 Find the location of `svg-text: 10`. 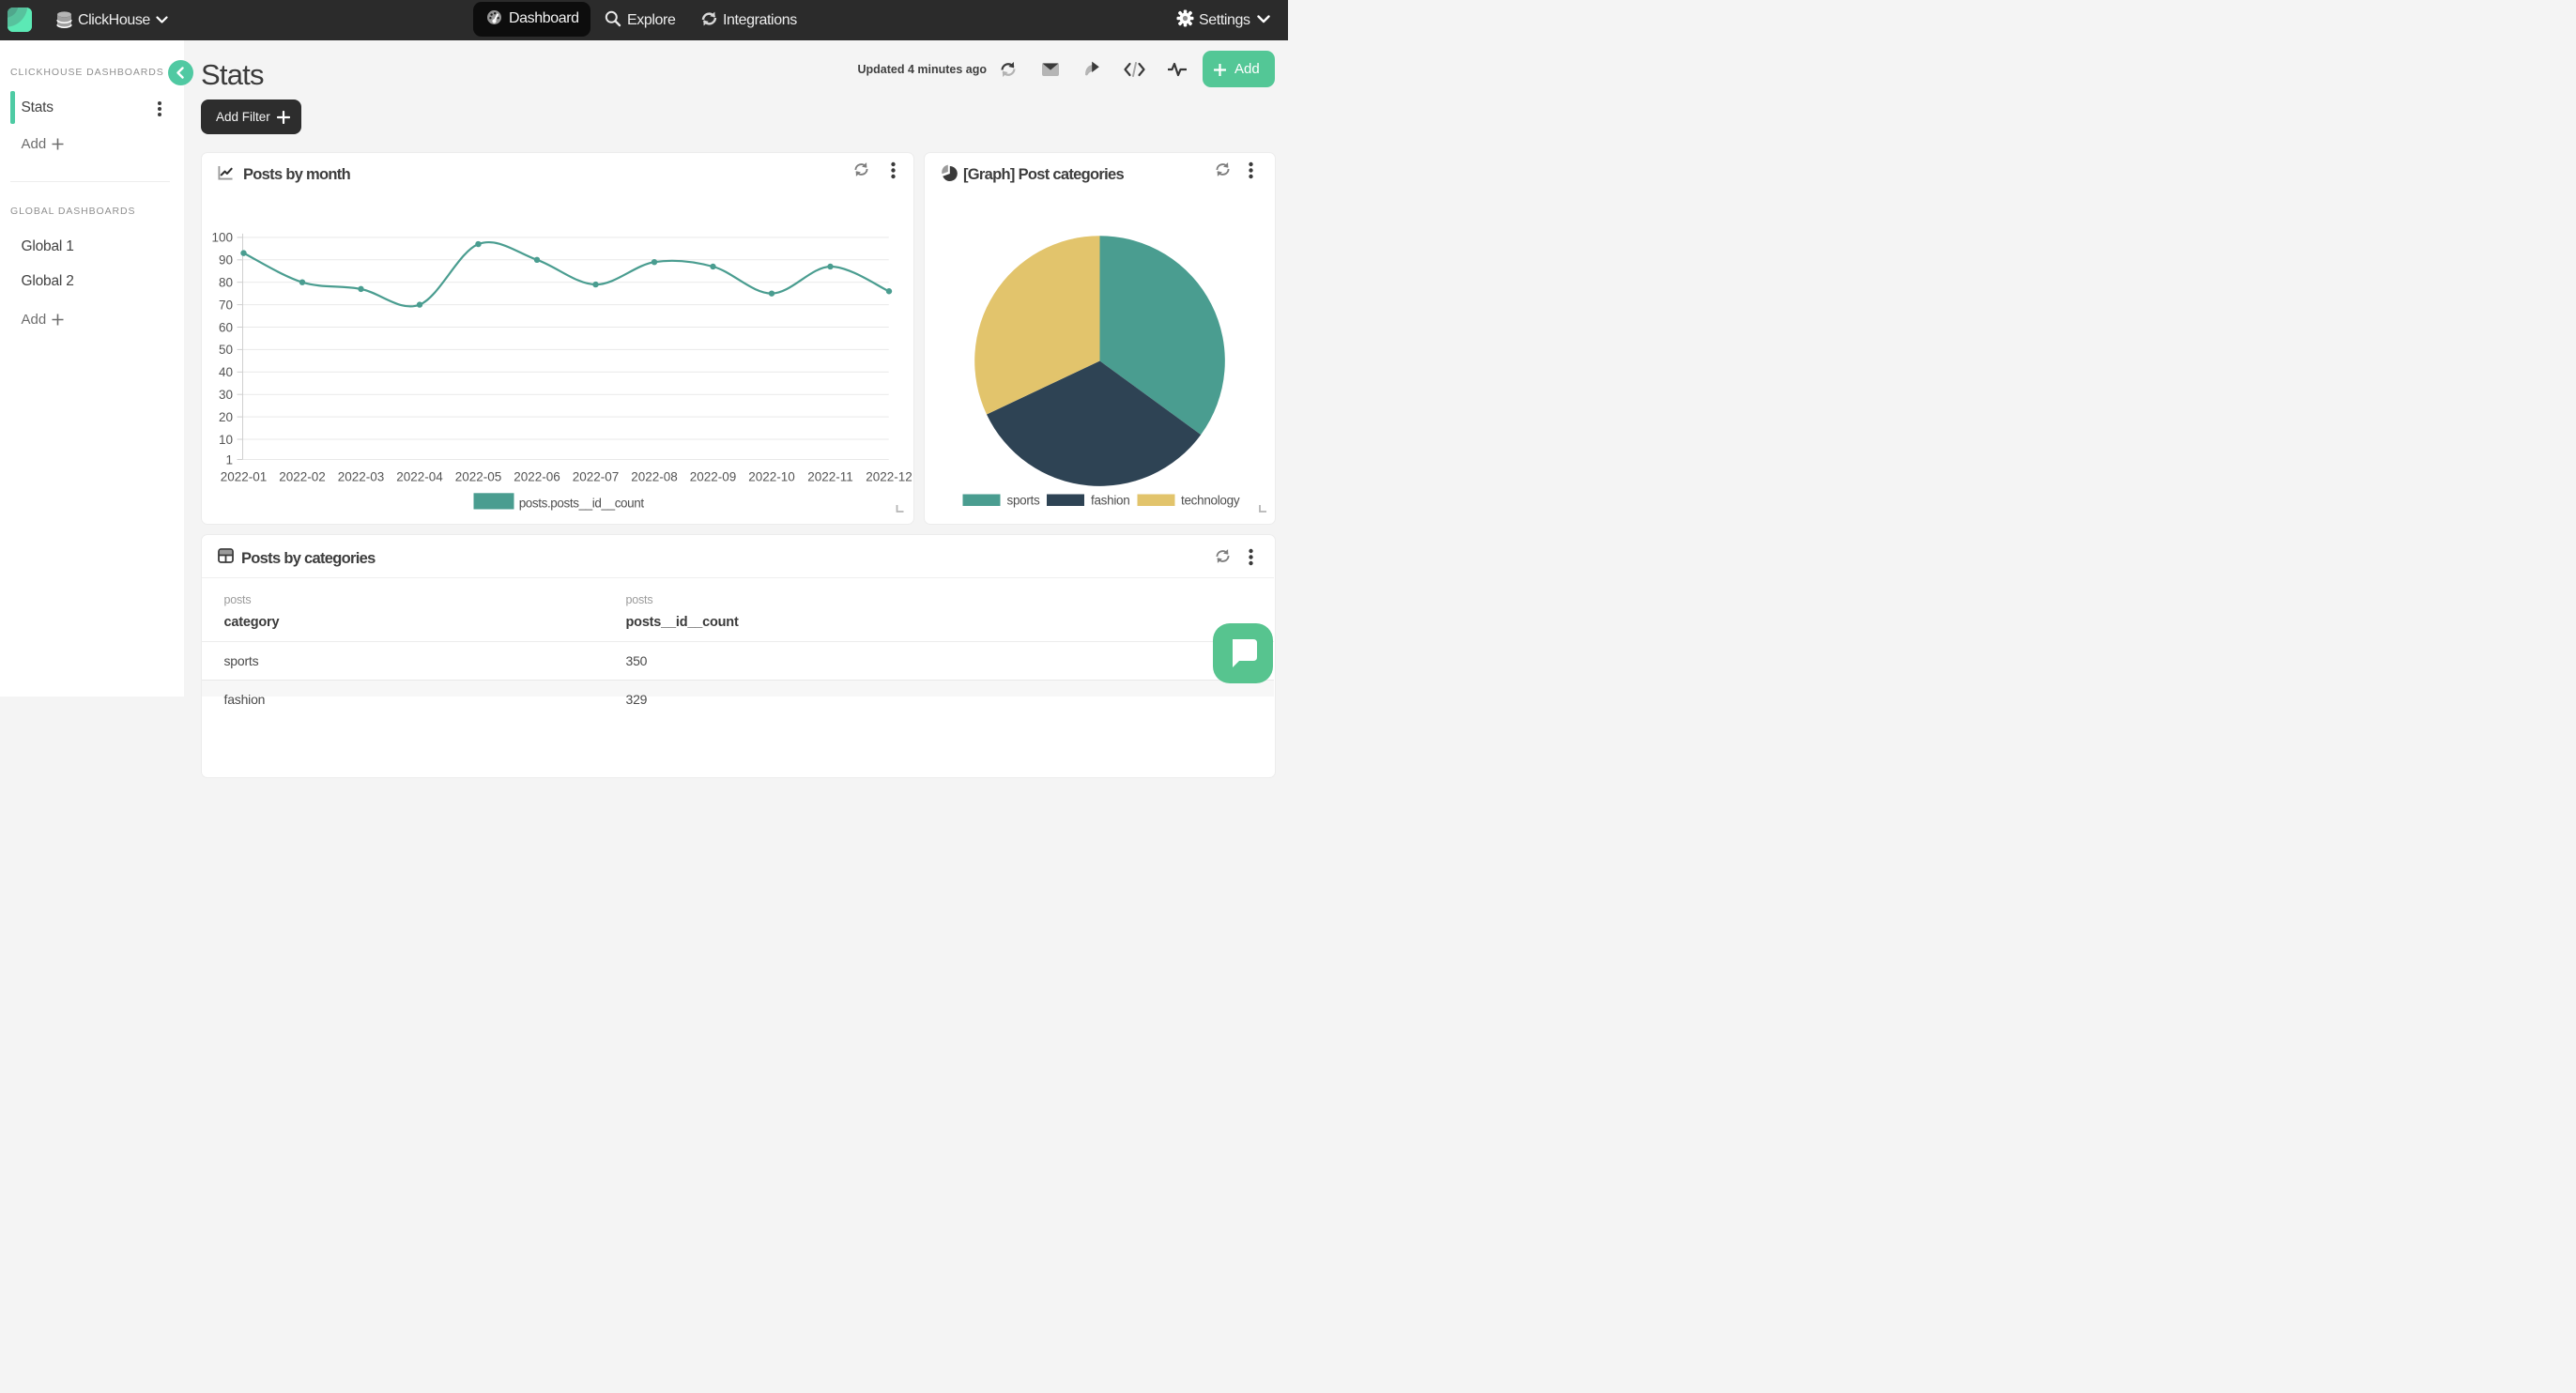

svg-text: 10 is located at coordinates (226, 439).